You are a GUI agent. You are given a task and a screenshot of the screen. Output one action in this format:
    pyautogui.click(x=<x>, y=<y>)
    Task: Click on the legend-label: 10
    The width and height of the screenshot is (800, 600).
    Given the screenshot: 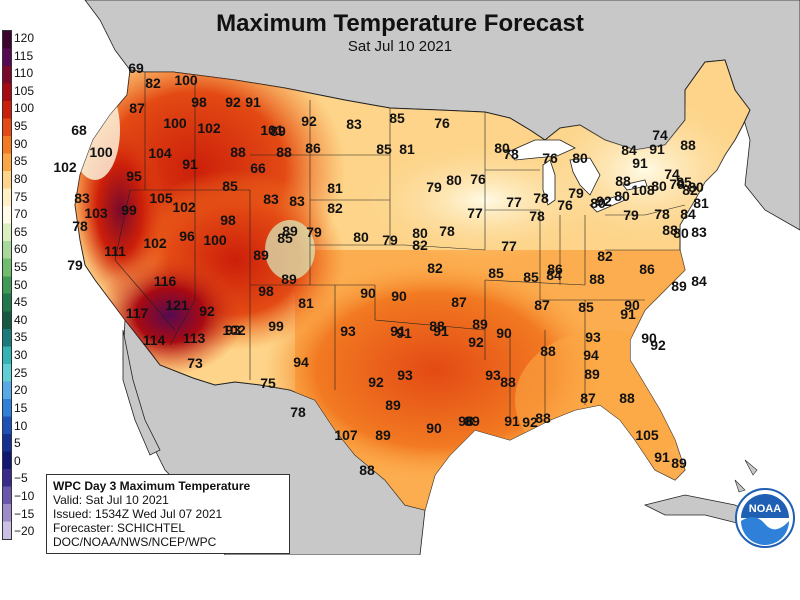 What is the action you would take?
    pyautogui.click(x=21, y=425)
    